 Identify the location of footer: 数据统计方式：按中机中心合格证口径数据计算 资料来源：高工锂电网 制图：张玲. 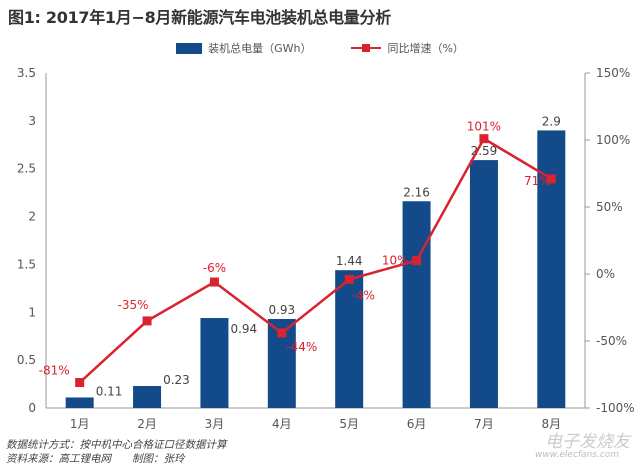
(116, 452).